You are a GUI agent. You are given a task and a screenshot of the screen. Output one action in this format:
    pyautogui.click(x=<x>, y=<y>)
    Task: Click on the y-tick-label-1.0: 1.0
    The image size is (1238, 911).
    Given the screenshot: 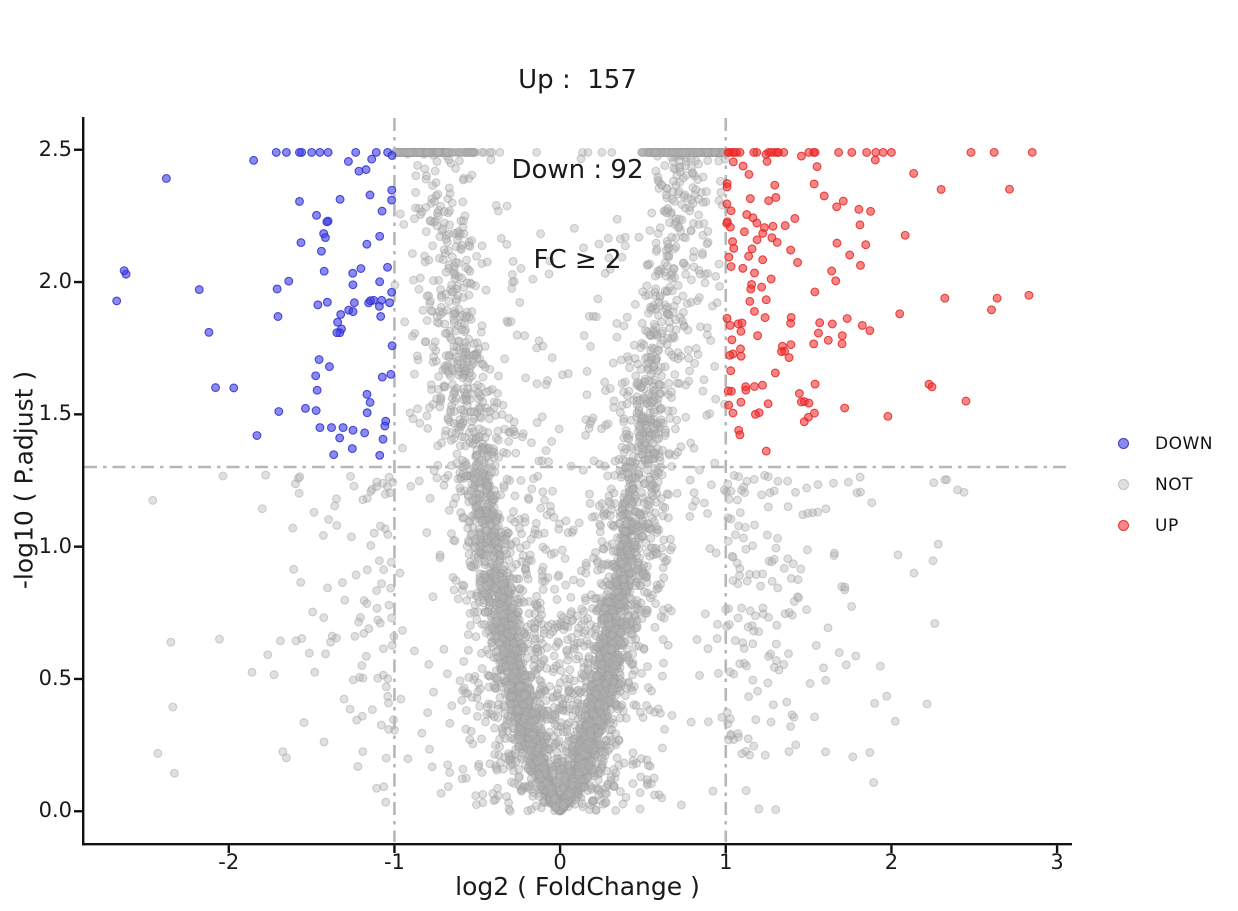 What is the action you would take?
    pyautogui.click(x=55, y=545)
    